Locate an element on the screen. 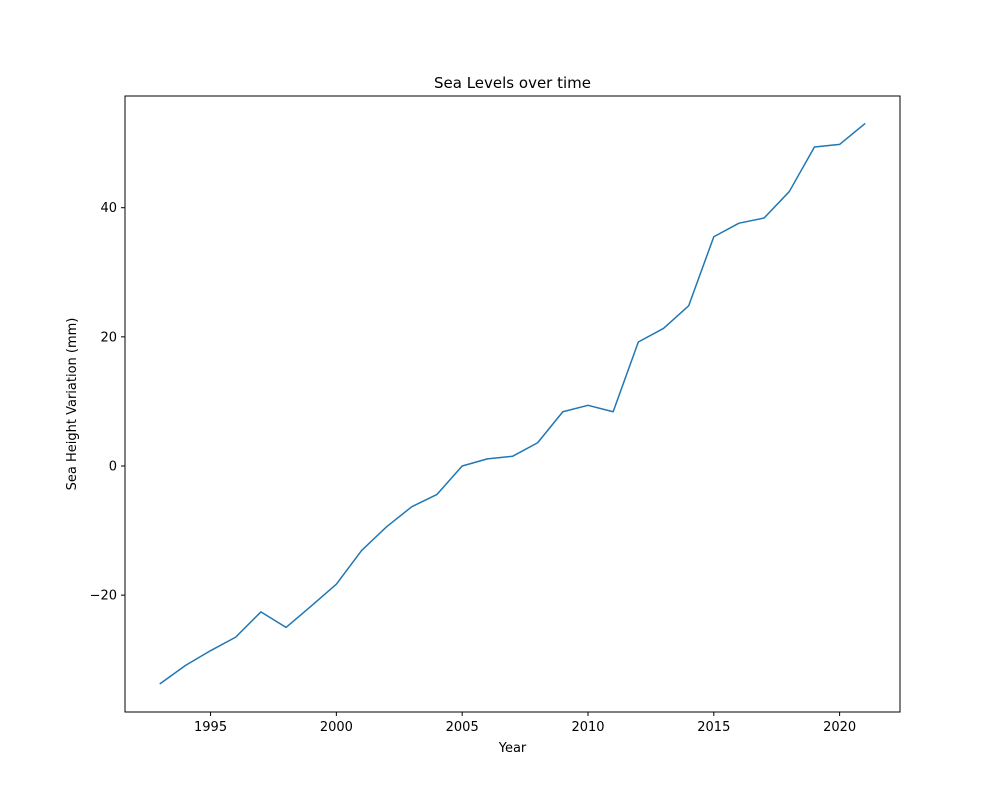 The height and width of the screenshot is (800, 1000). x-tick-label: 1995 is located at coordinates (210, 727).